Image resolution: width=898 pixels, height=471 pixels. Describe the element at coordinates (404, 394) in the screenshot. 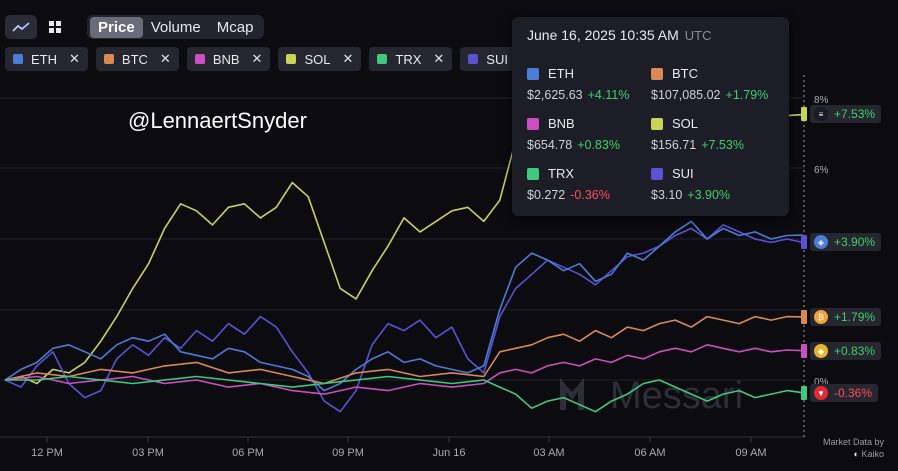

I see `series-line-trx` at that location.